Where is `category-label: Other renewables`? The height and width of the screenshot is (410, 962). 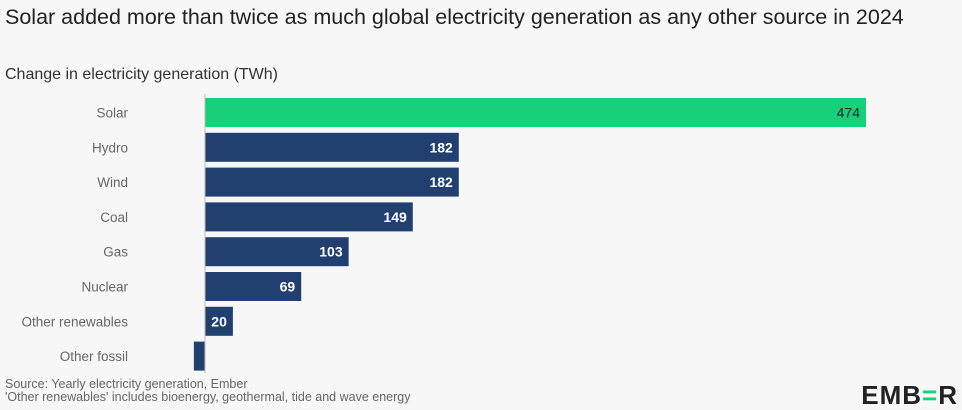 category-label: Other renewables is located at coordinates (74, 321).